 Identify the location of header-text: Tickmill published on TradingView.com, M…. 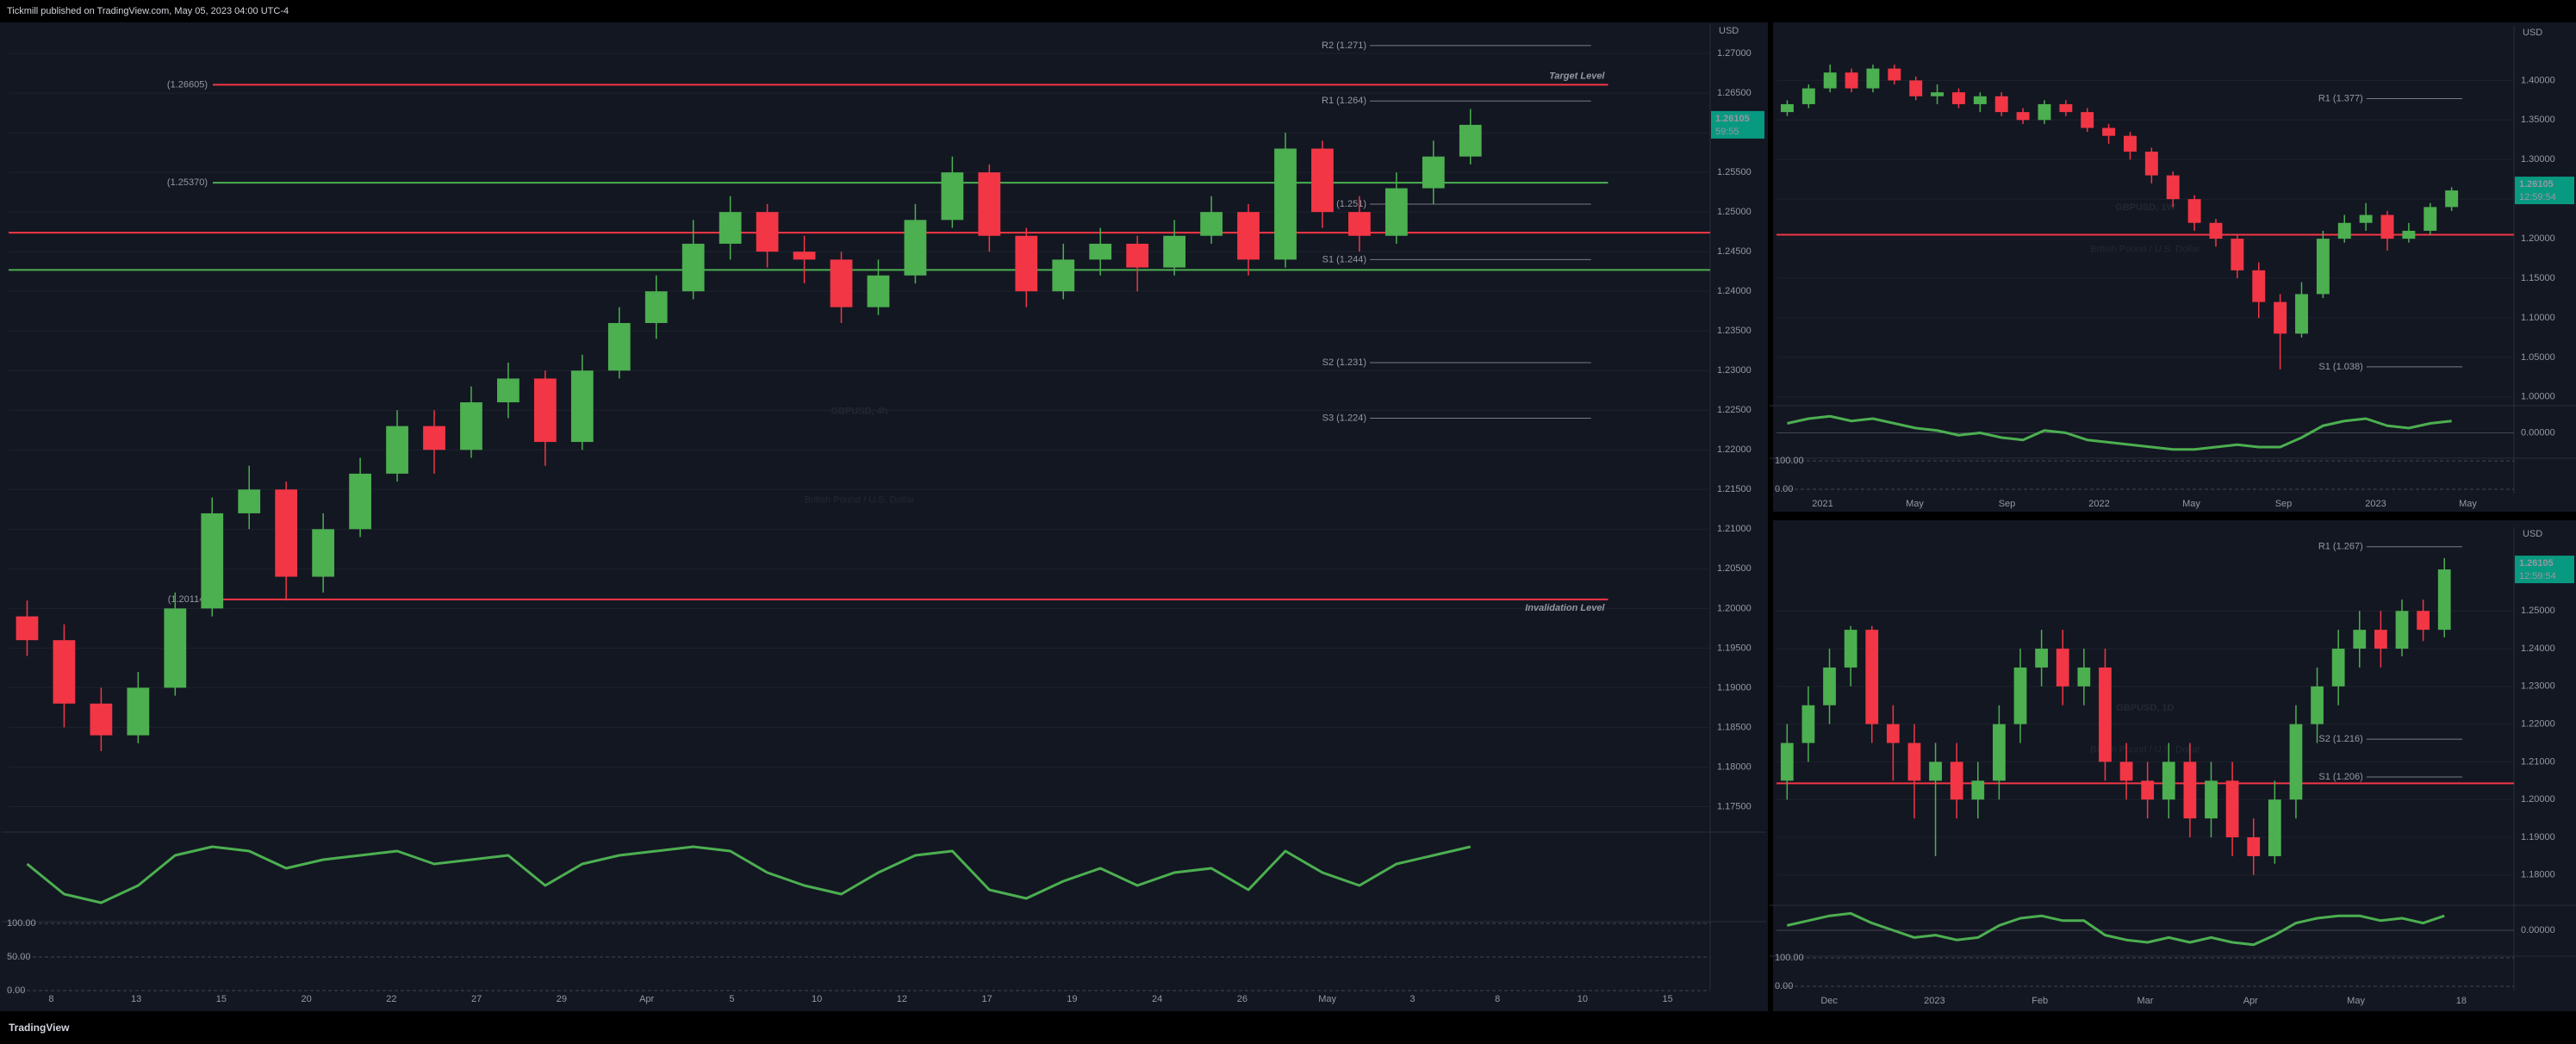
(148, 11).